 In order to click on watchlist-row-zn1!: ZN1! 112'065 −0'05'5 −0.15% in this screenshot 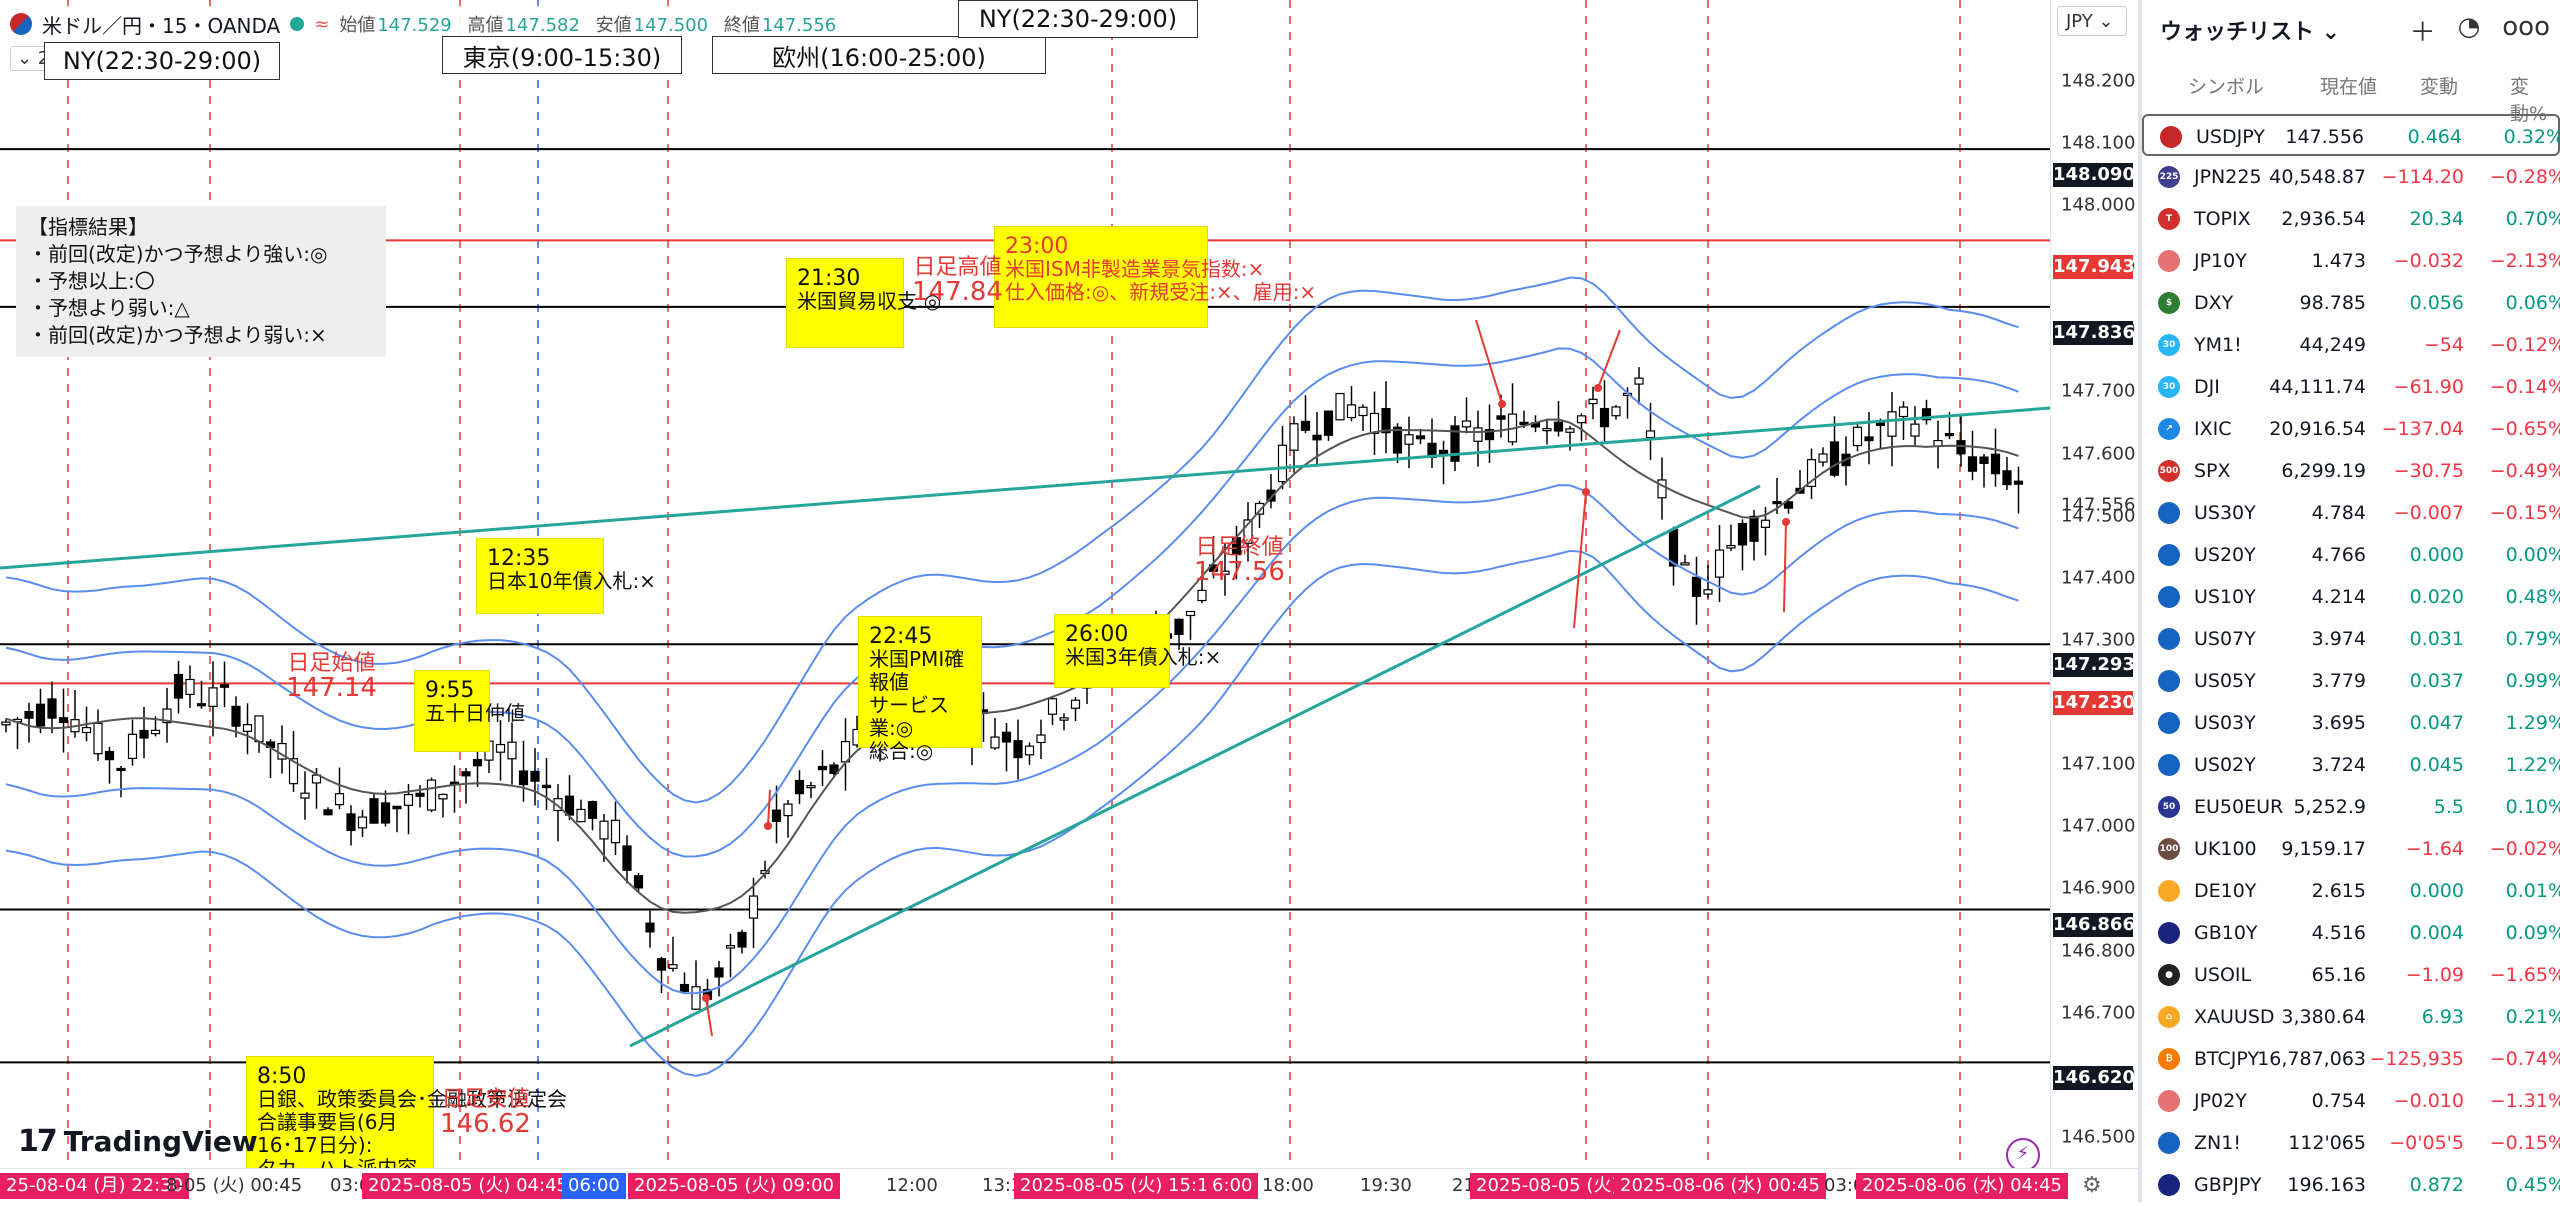, I will do `click(2351, 1143)`.